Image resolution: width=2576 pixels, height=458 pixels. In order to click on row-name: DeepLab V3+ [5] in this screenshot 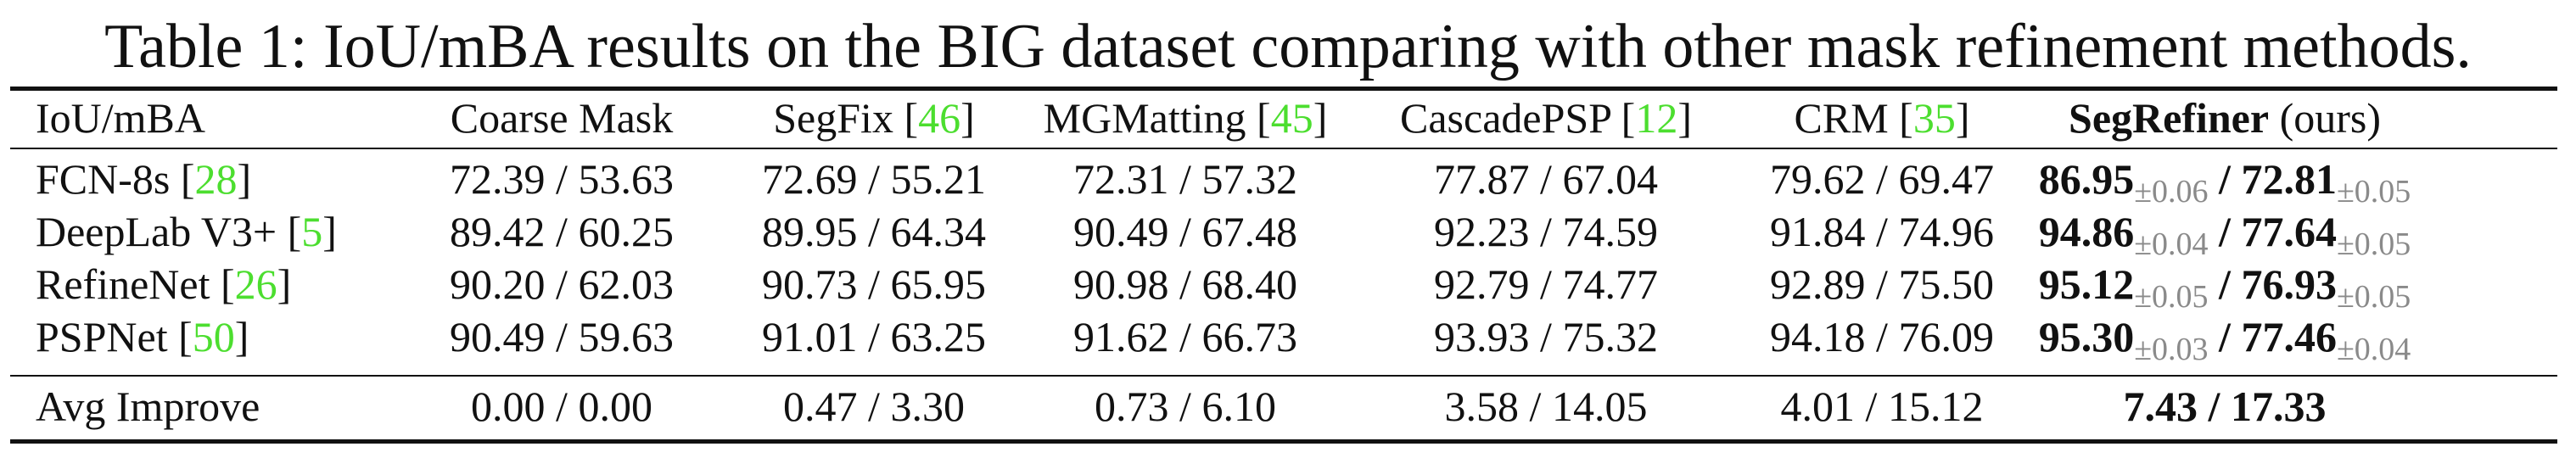, I will do `click(187, 232)`.